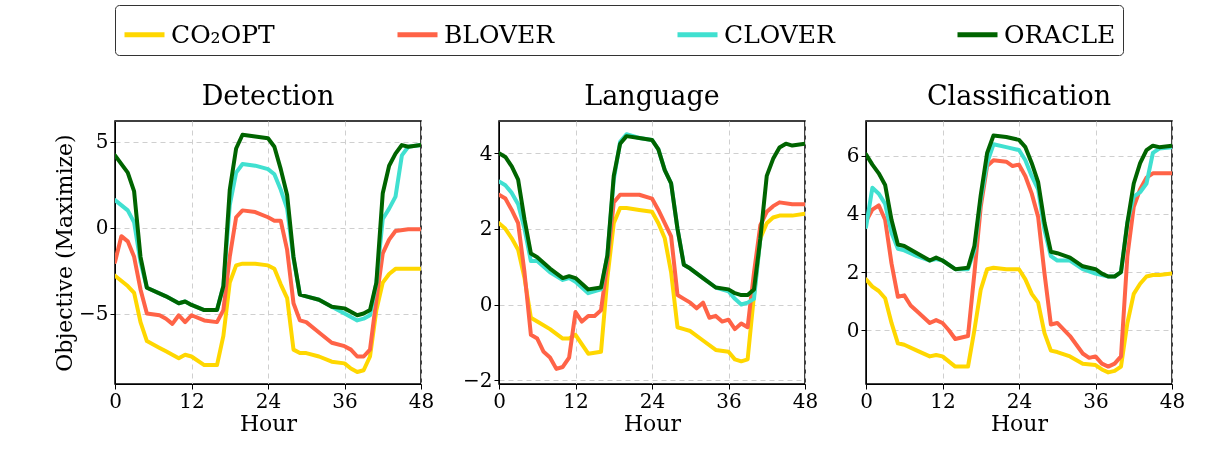 This screenshot has height=459, width=1210. I want to click on legend-label: ORACLE, so click(1060, 34).